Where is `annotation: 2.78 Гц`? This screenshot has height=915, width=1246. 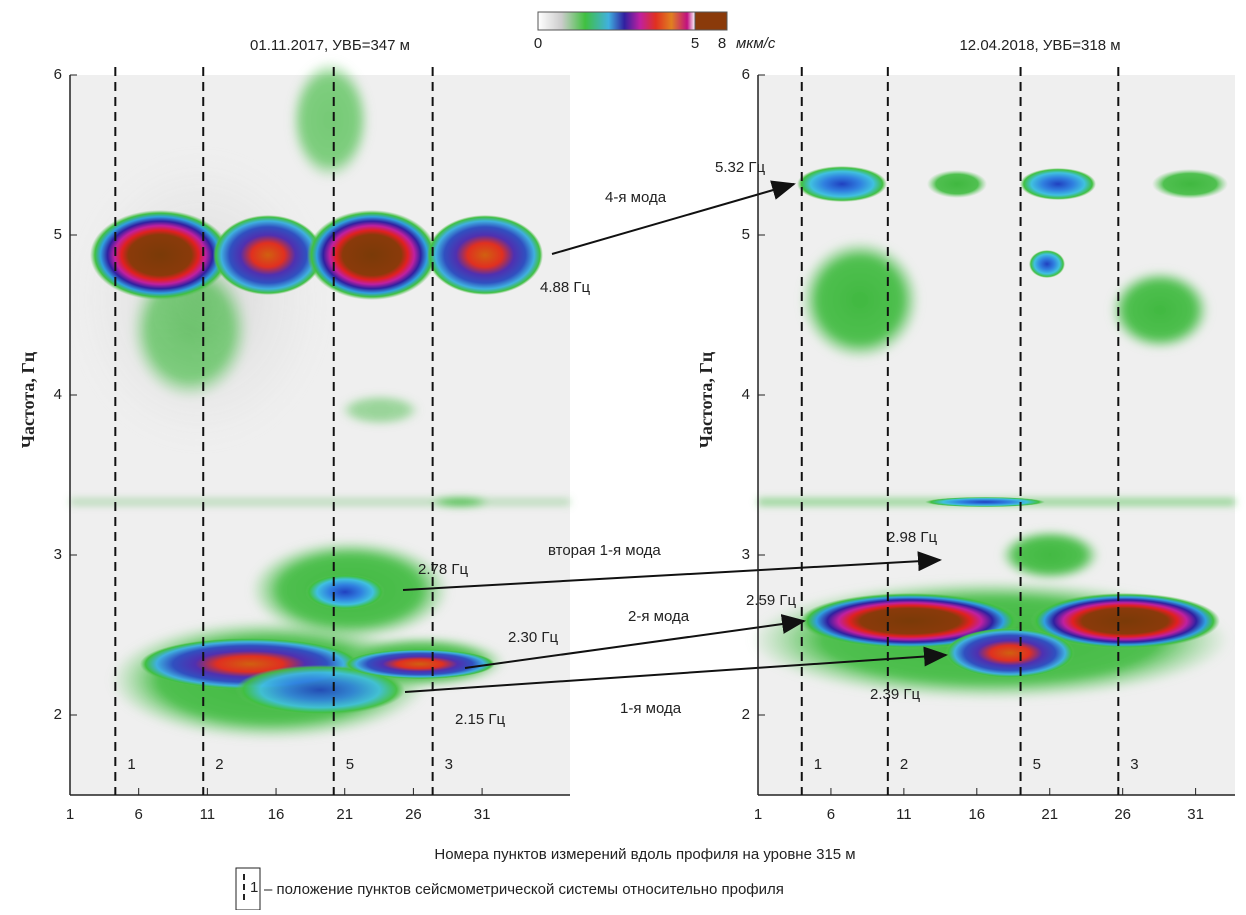 annotation: 2.78 Гц is located at coordinates (443, 569).